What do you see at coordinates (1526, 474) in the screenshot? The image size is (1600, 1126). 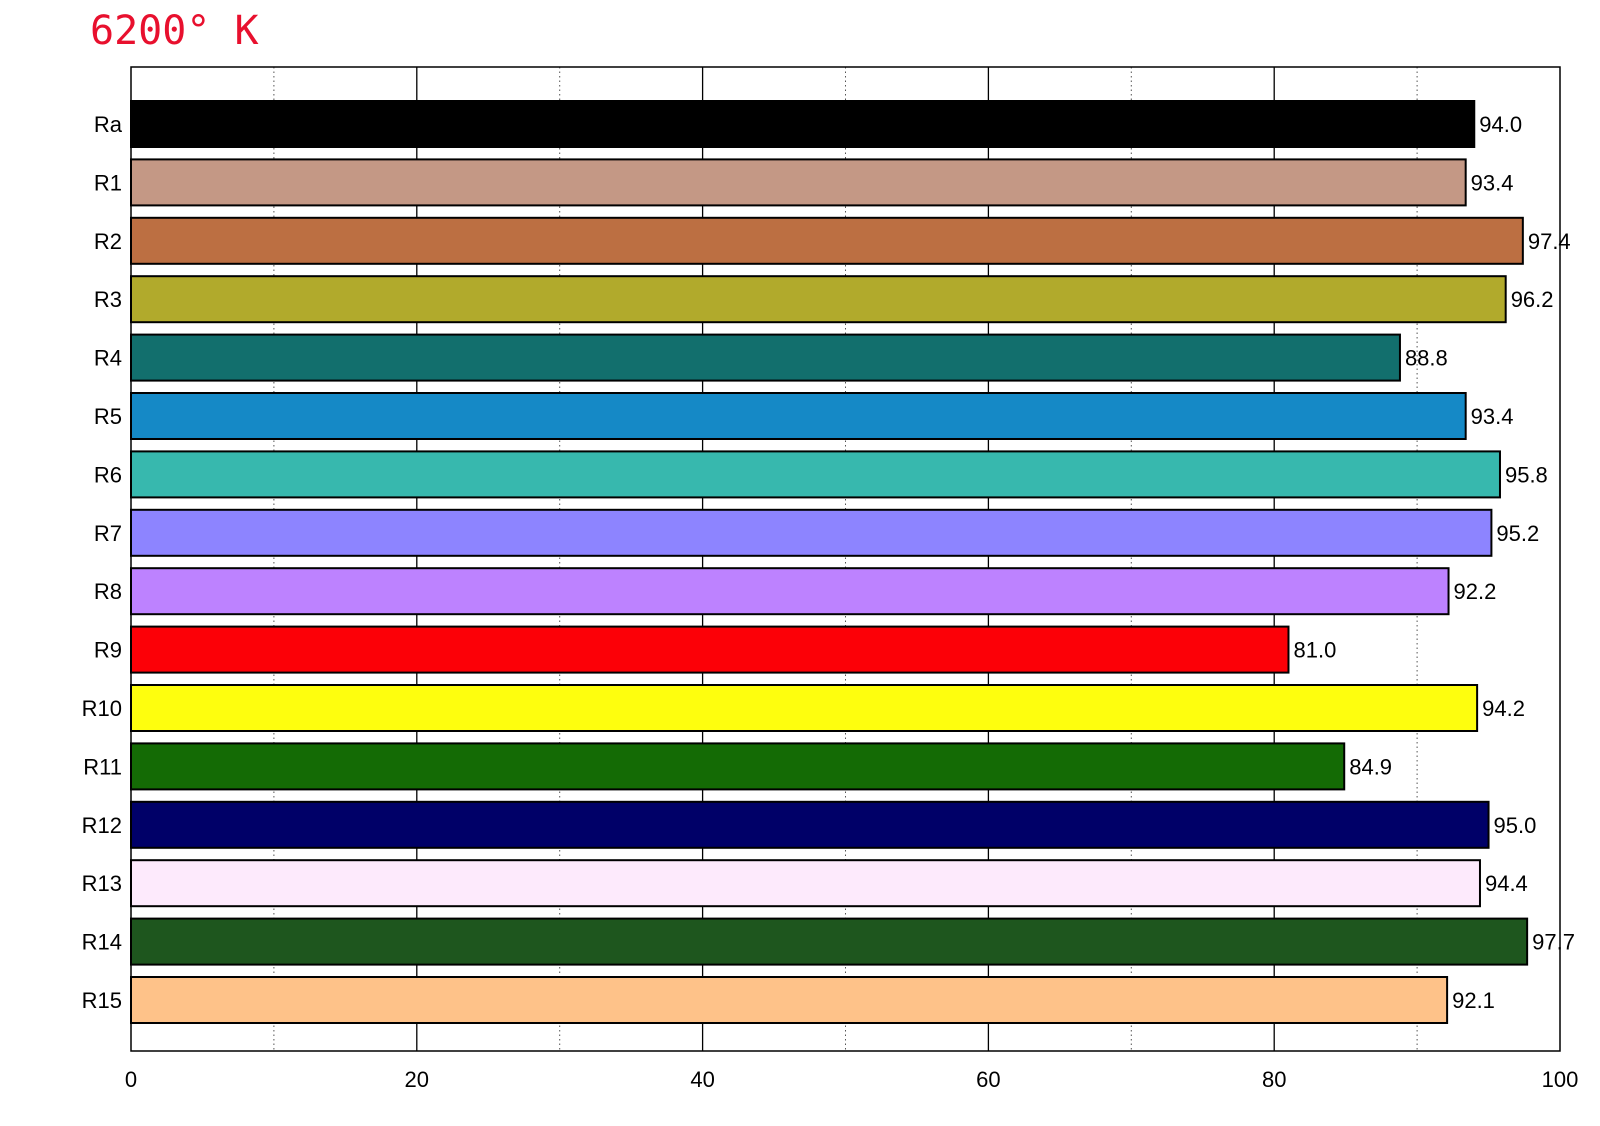 I see `value-label: 95.8` at bounding box center [1526, 474].